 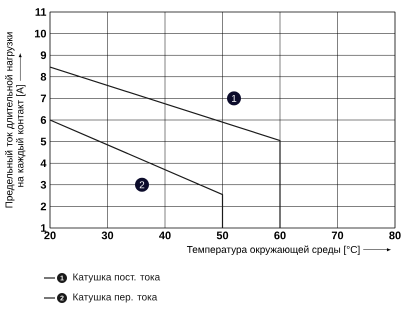 I want to click on x-tick-label: 40, so click(x=165, y=236).